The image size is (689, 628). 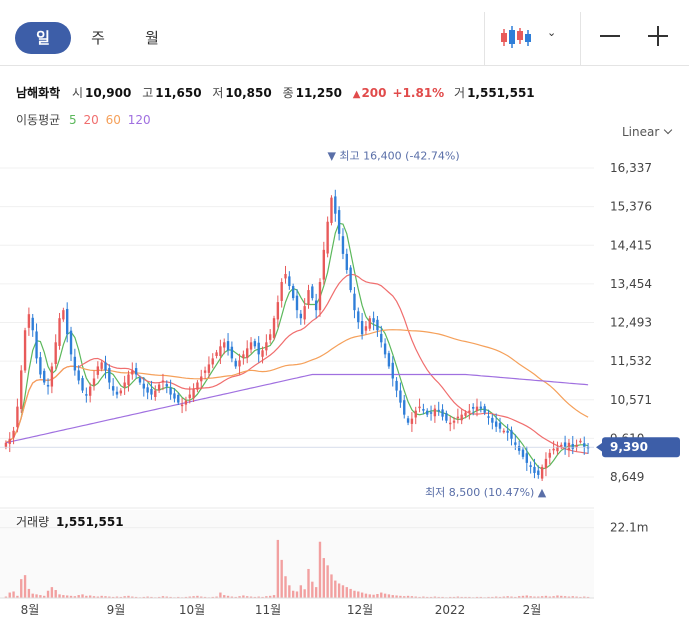 I want to click on volume-value: 1,551,551, so click(x=501, y=93).